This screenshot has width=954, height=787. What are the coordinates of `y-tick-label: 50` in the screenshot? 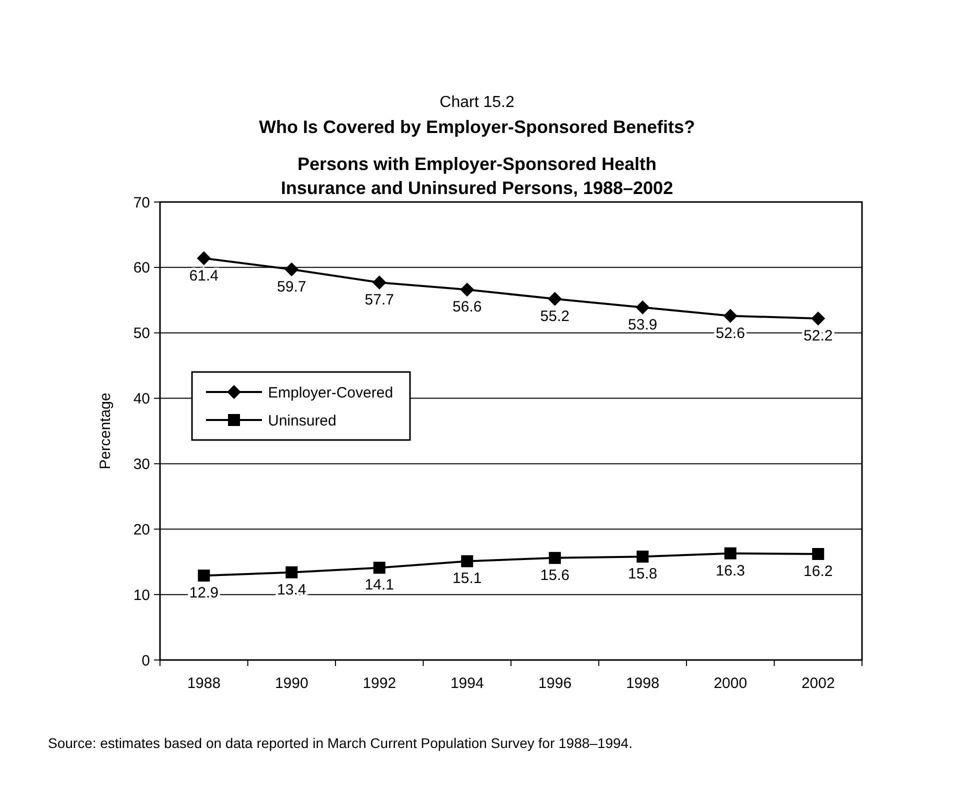 It's located at (141, 333).